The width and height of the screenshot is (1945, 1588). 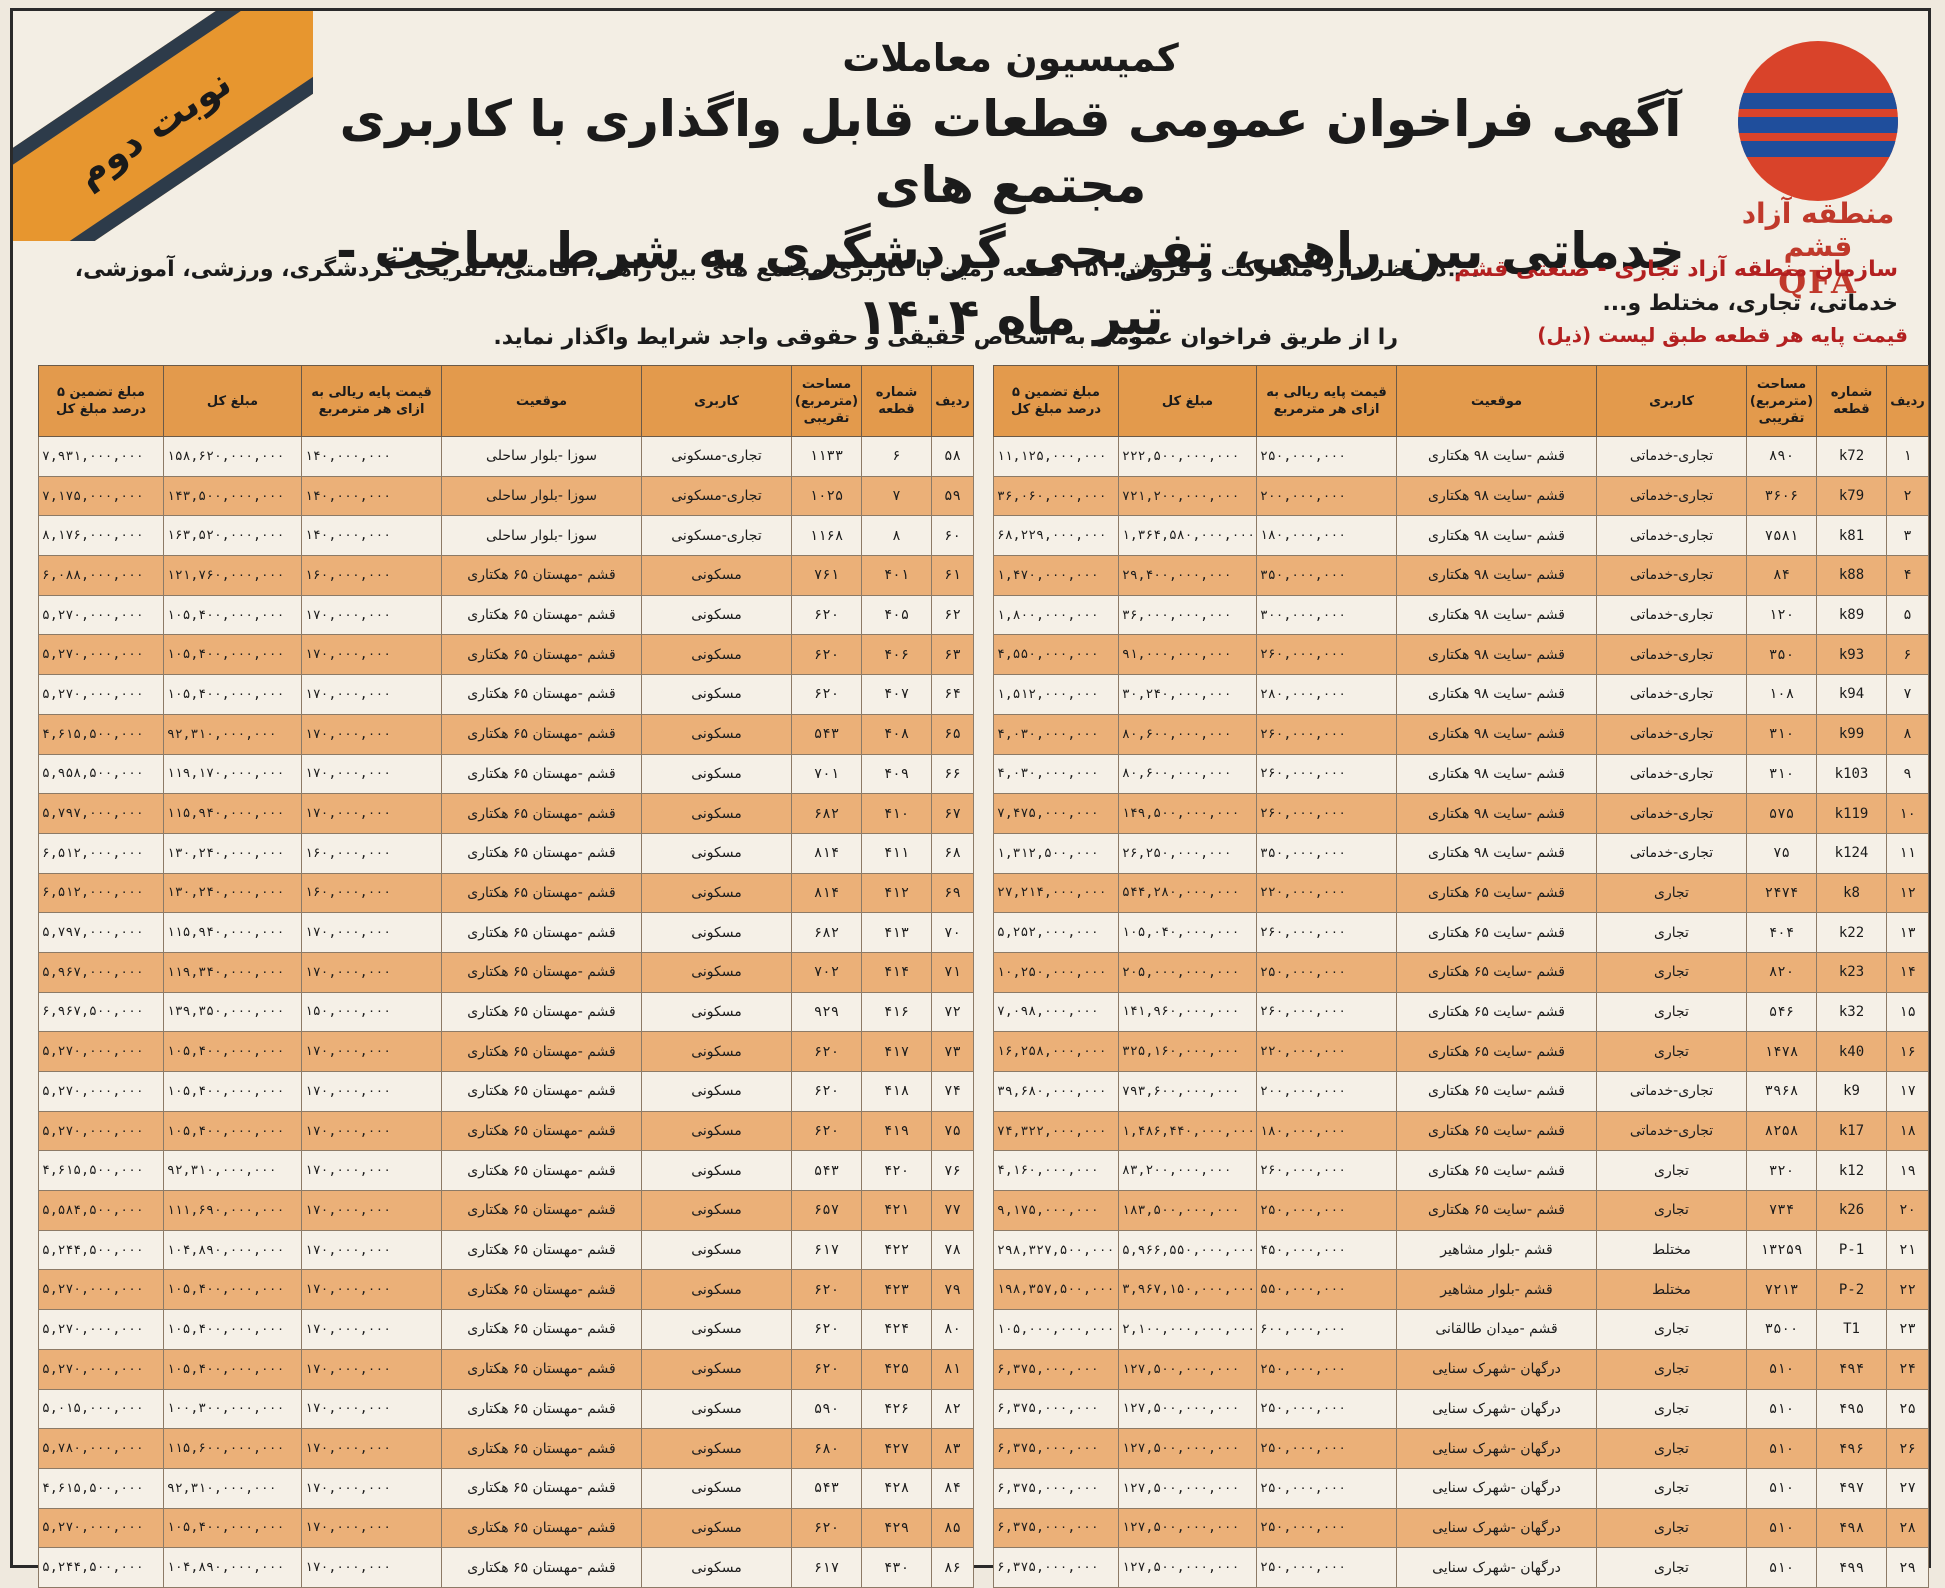 I want to click on unit-price-cell: ۲۸۰,۰۰۰,۰۰۰, so click(x=1326, y=694).